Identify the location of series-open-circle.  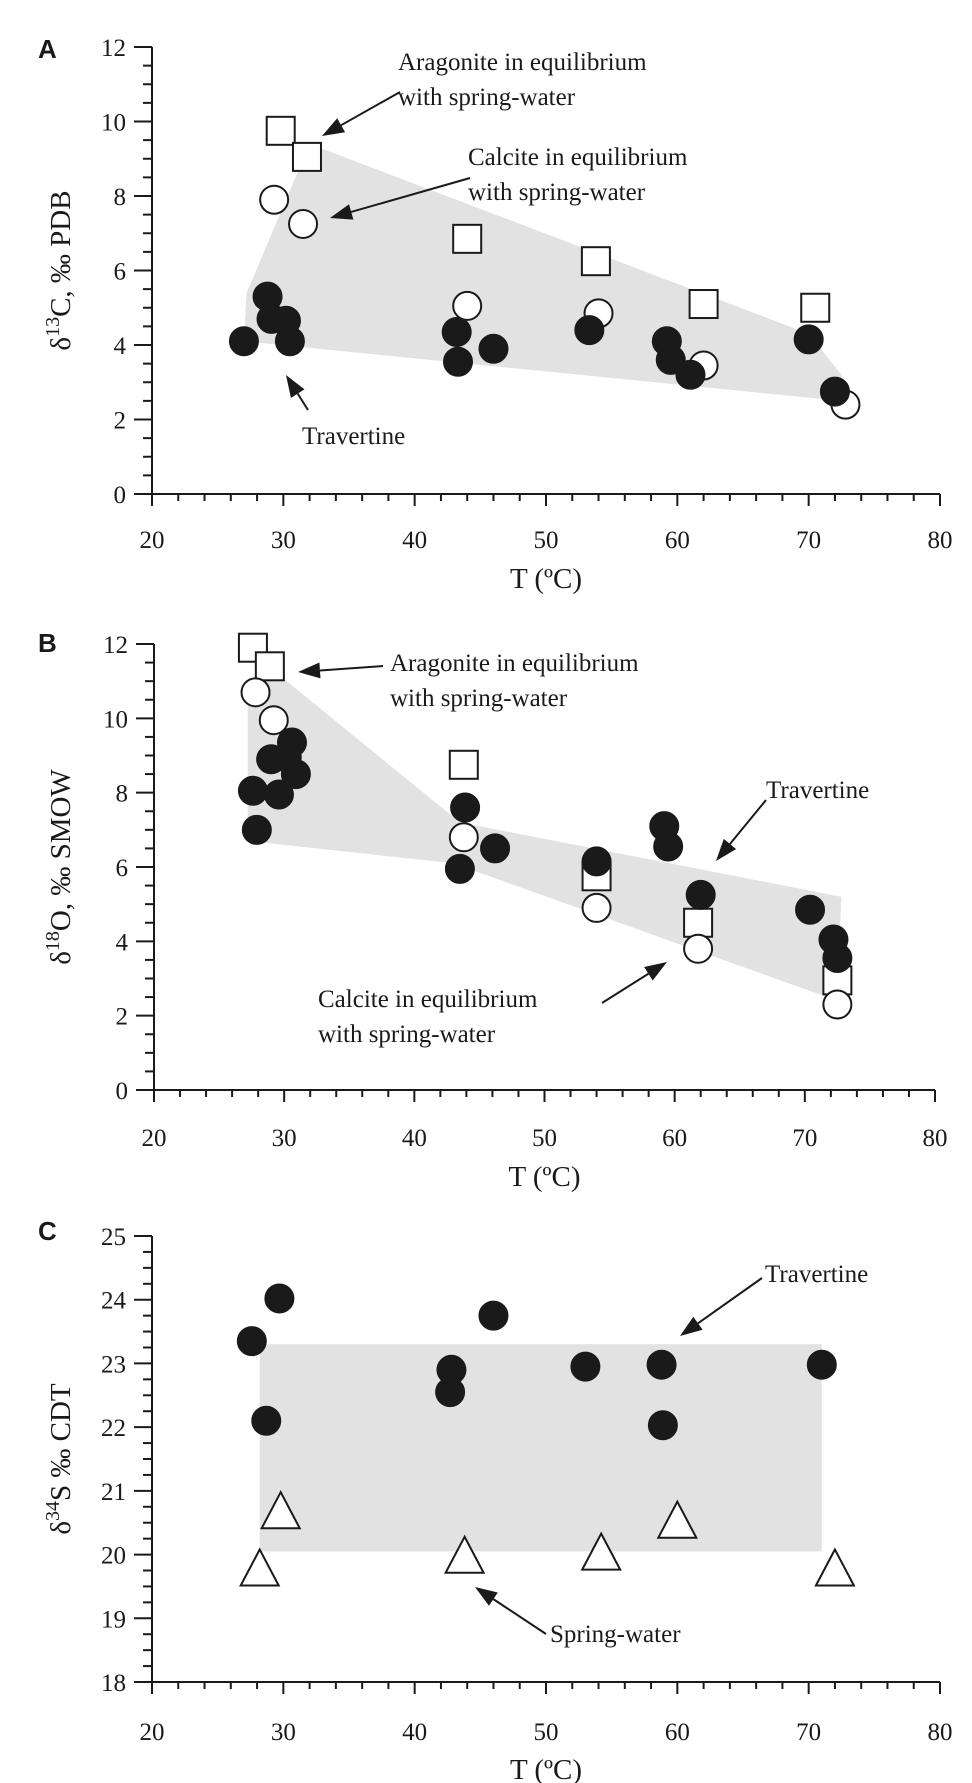
(546, 848).